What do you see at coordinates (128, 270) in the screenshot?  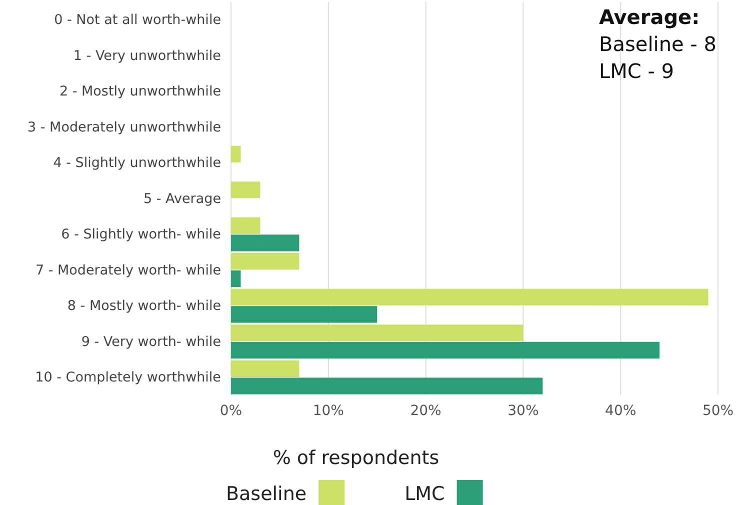 I see `y-tick-label: 7 - Moderately worth- while` at bounding box center [128, 270].